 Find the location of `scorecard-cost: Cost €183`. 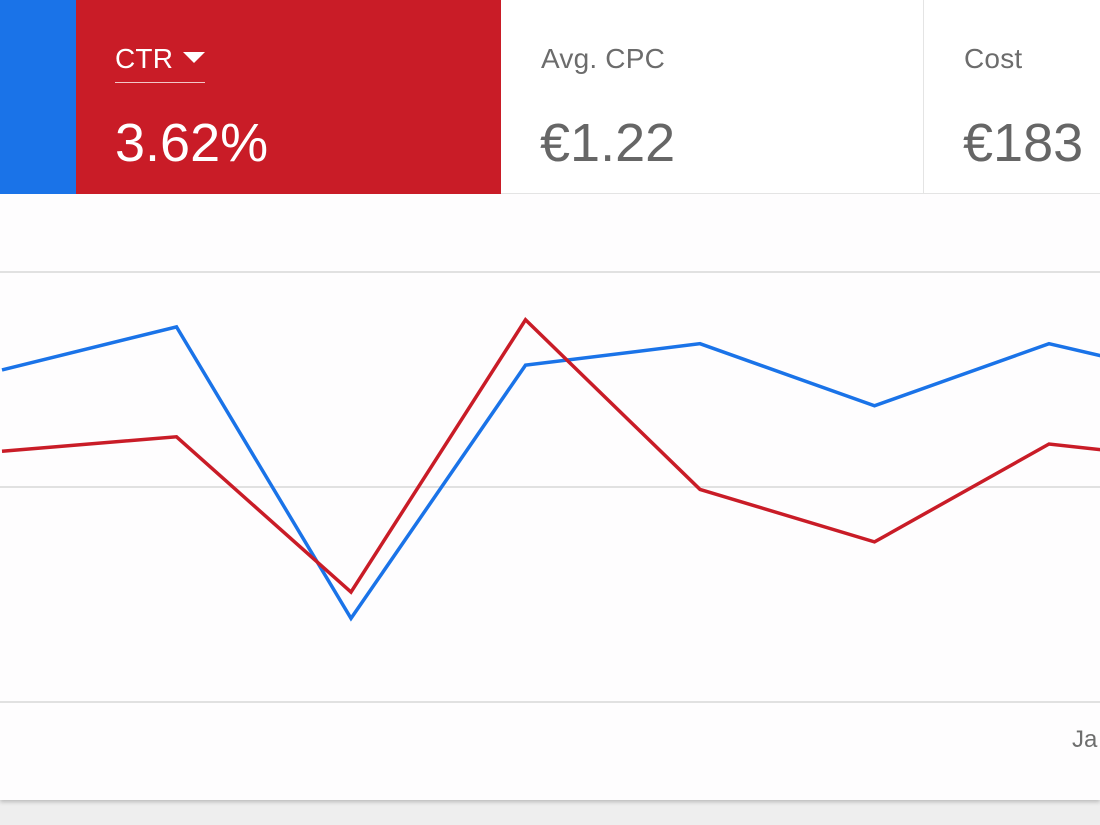

scorecard-cost: Cost €183 is located at coordinates (1011, 97).